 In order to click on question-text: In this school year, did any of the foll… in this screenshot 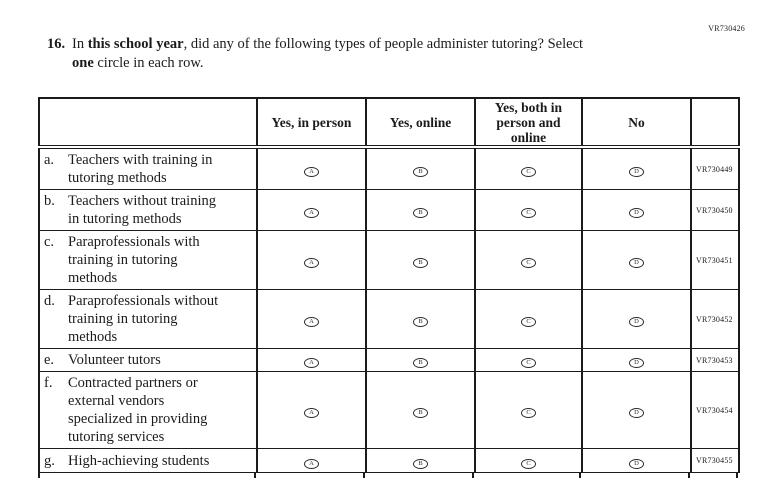, I will do `click(327, 54)`.